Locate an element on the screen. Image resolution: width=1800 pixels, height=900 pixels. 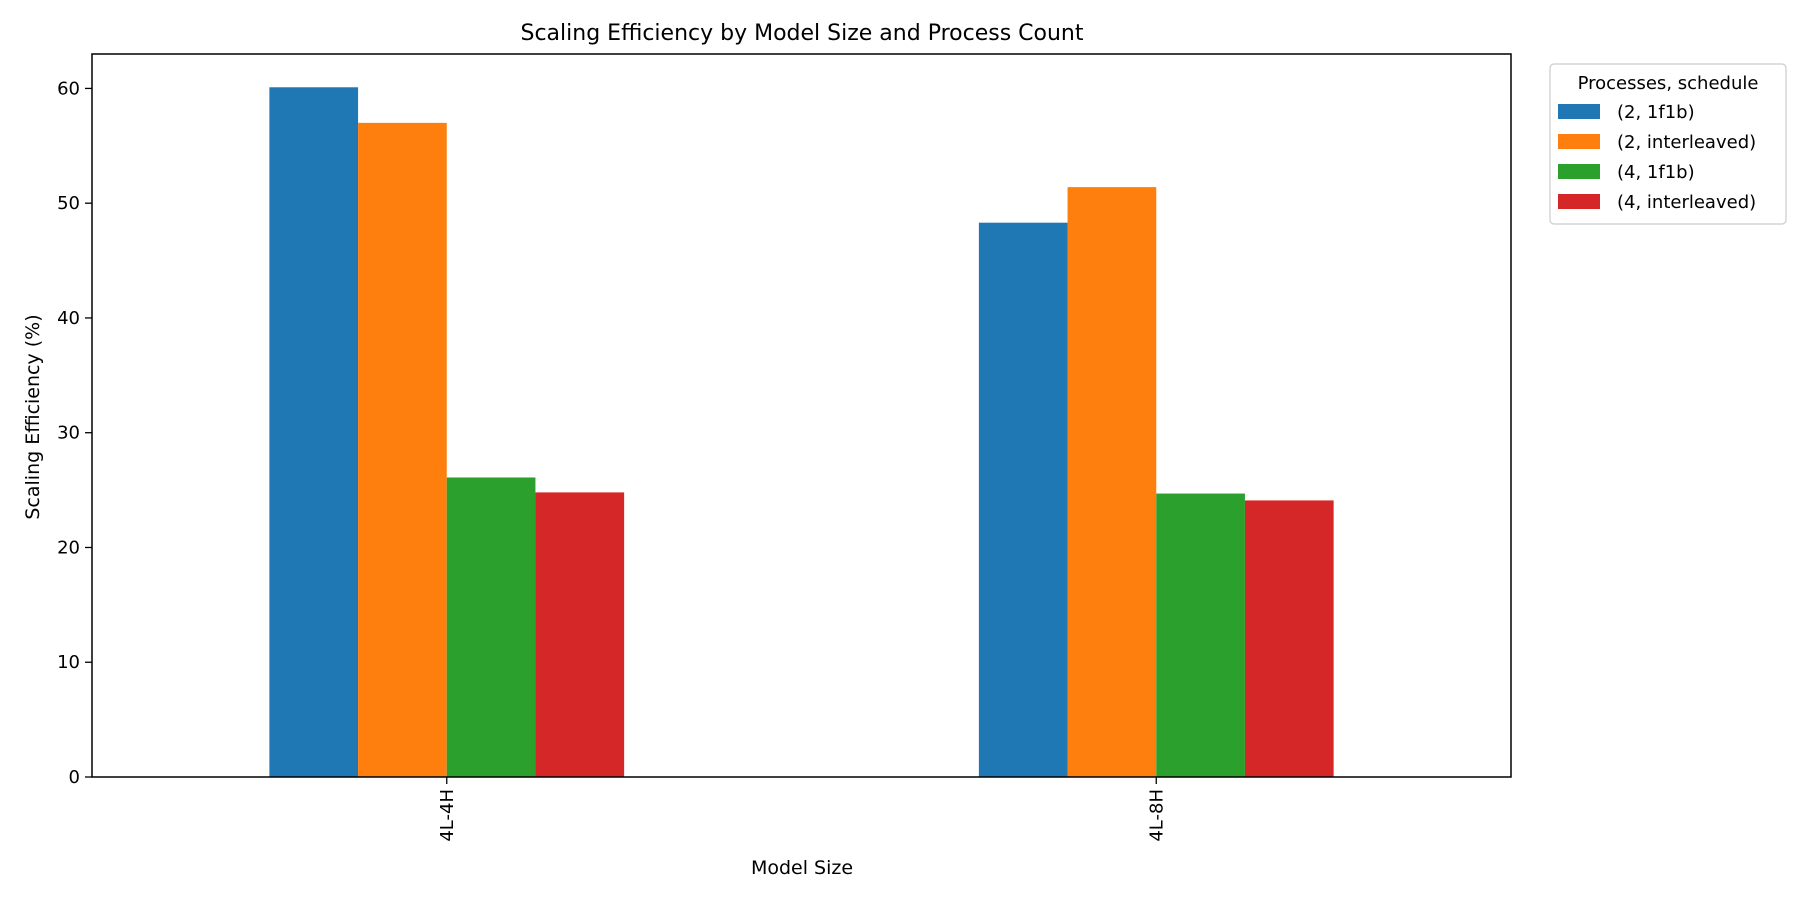
y-axis: 0 10 20 30 40 50 60 is located at coordinates (74, 433).